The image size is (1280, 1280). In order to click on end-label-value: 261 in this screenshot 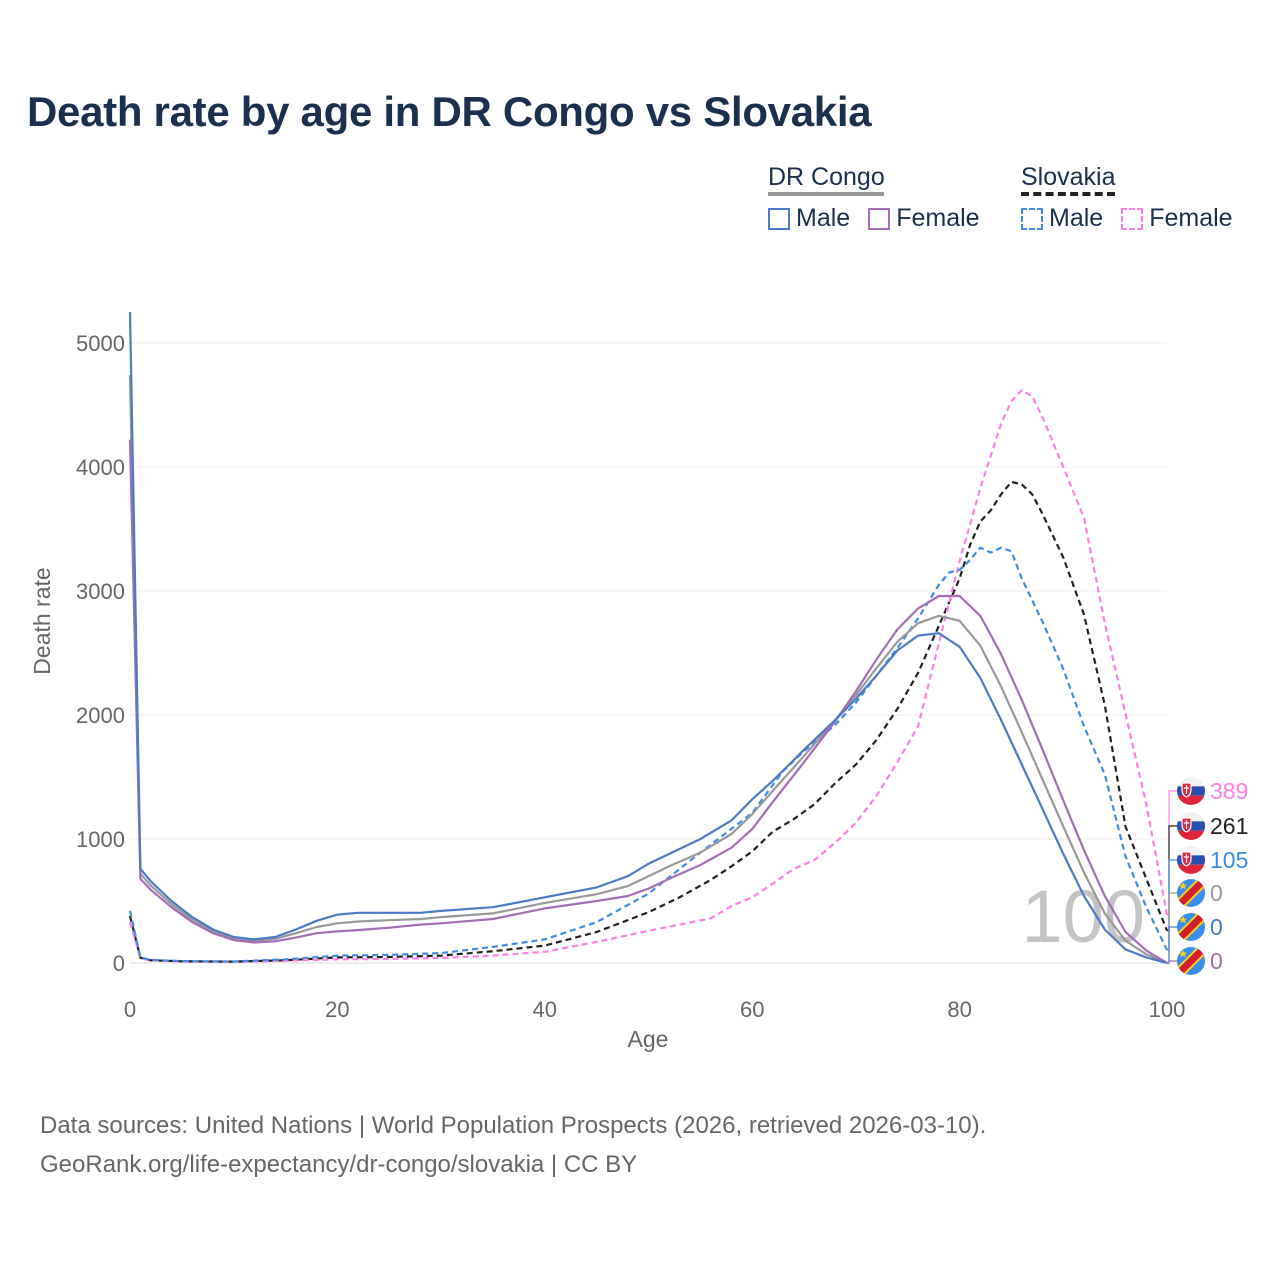, I will do `click(1229, 826)`.